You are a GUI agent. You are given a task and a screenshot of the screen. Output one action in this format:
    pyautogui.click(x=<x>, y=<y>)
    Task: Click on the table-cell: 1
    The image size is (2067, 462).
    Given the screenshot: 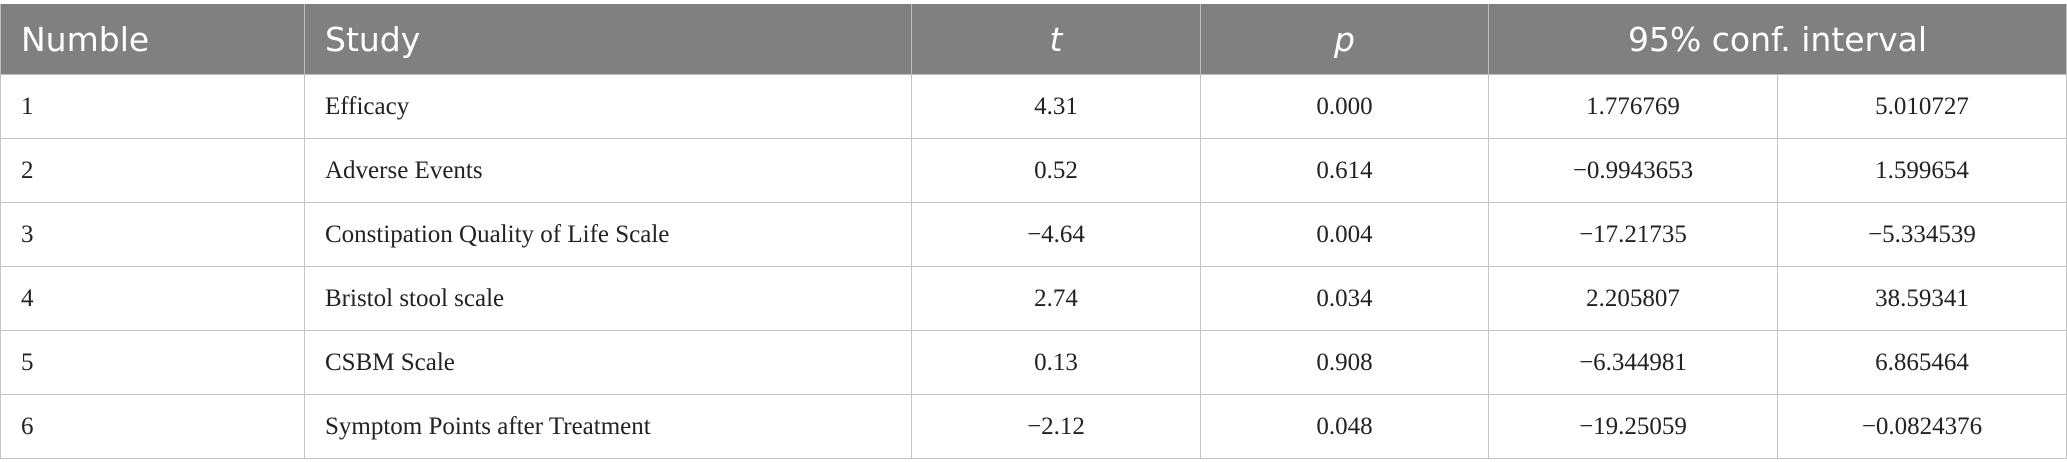 What is the action you would take?
    pyautogui.click(x=152, y=106)
    